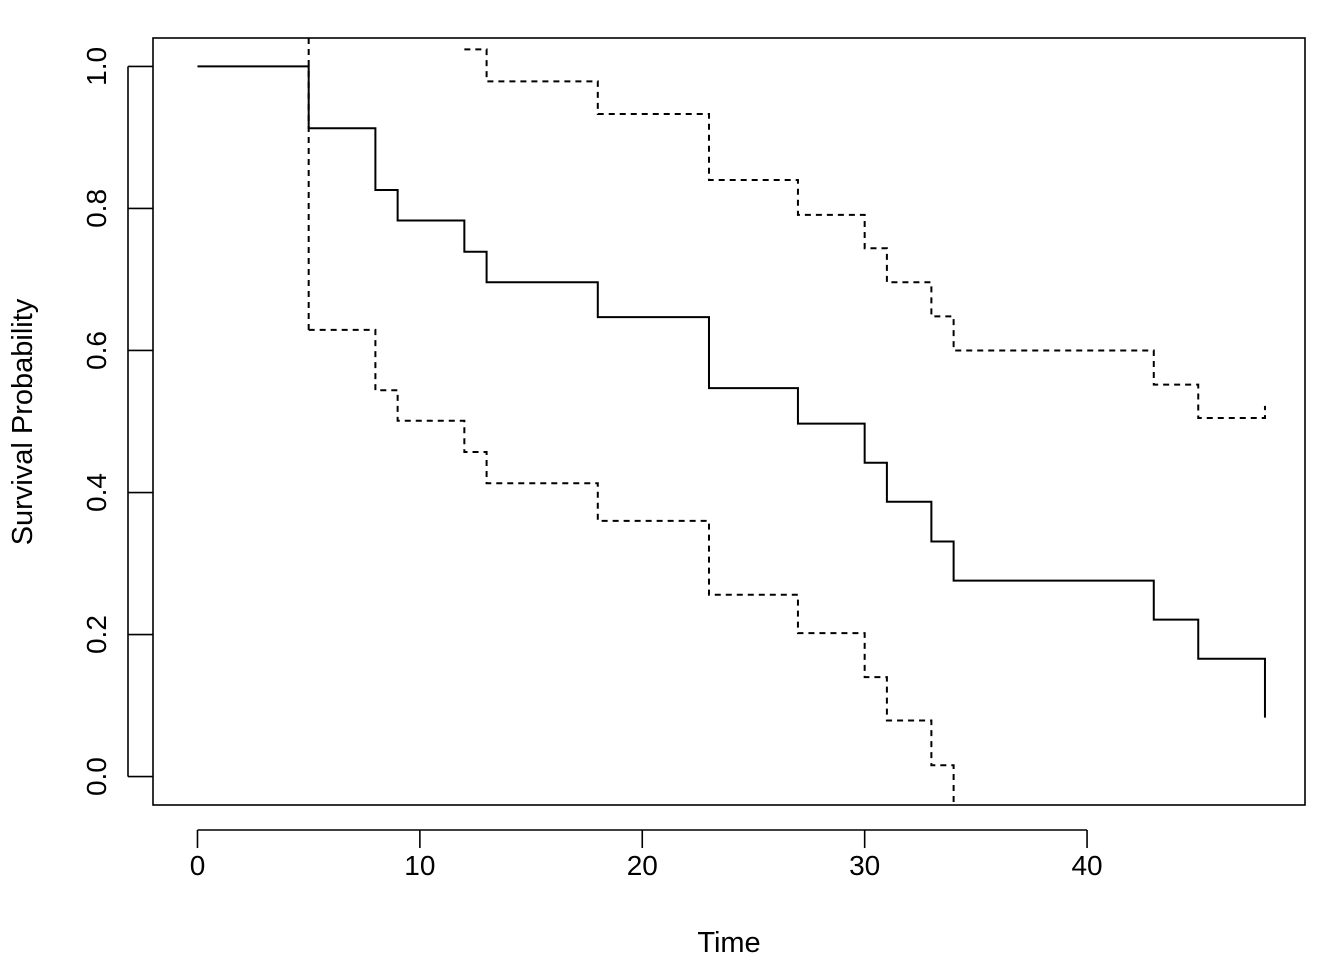 The width and height of the screenshot is (1344, 960). Describe the element at coordinates (728, 943) in the screenshot. I see `x-axis-title: Time` at that location.